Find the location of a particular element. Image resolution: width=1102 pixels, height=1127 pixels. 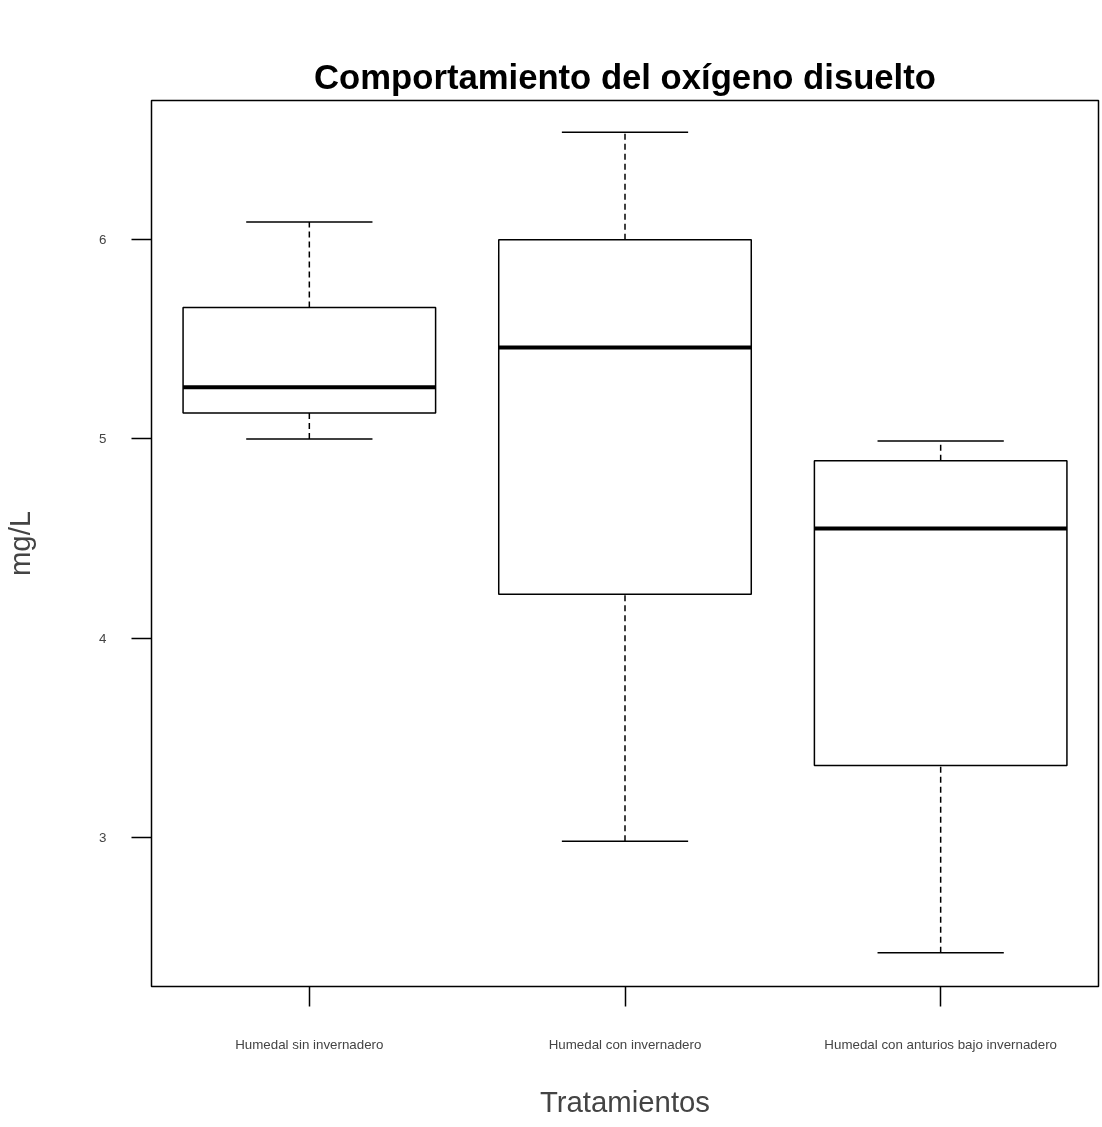

x-tick-label: Humedal con invernadero is located at coordinates (625, 1044).